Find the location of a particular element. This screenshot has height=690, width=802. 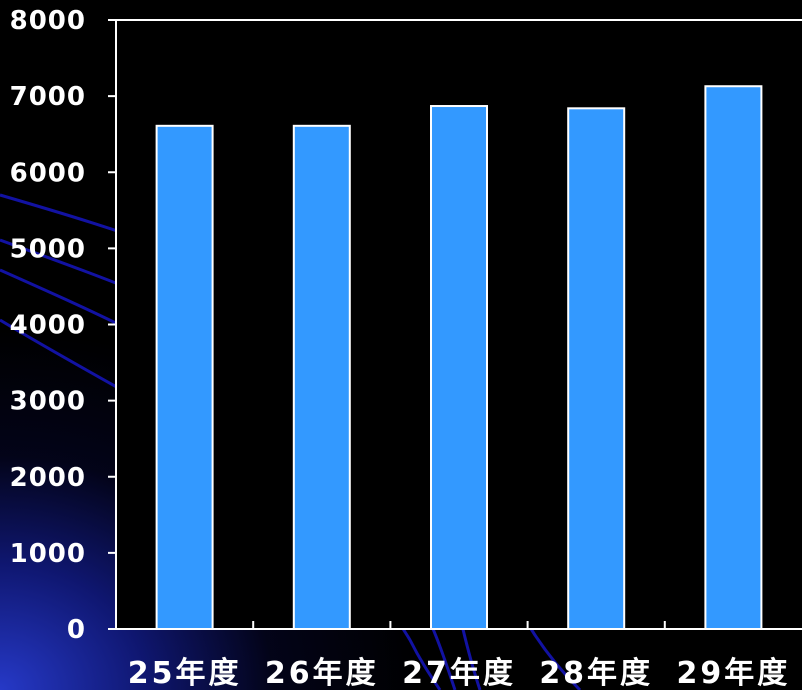

y-tick-label: 5000 is located at coordinates (48, 249).